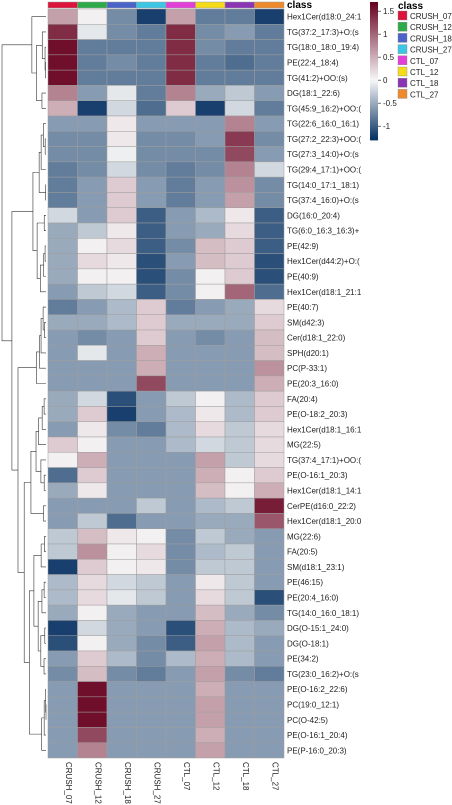 This screenshot has width=452, height=805. Describe the element at coordinates (313, 63) in the screenshot. I see `row-label: PE(22:4_18:4)` at that location.